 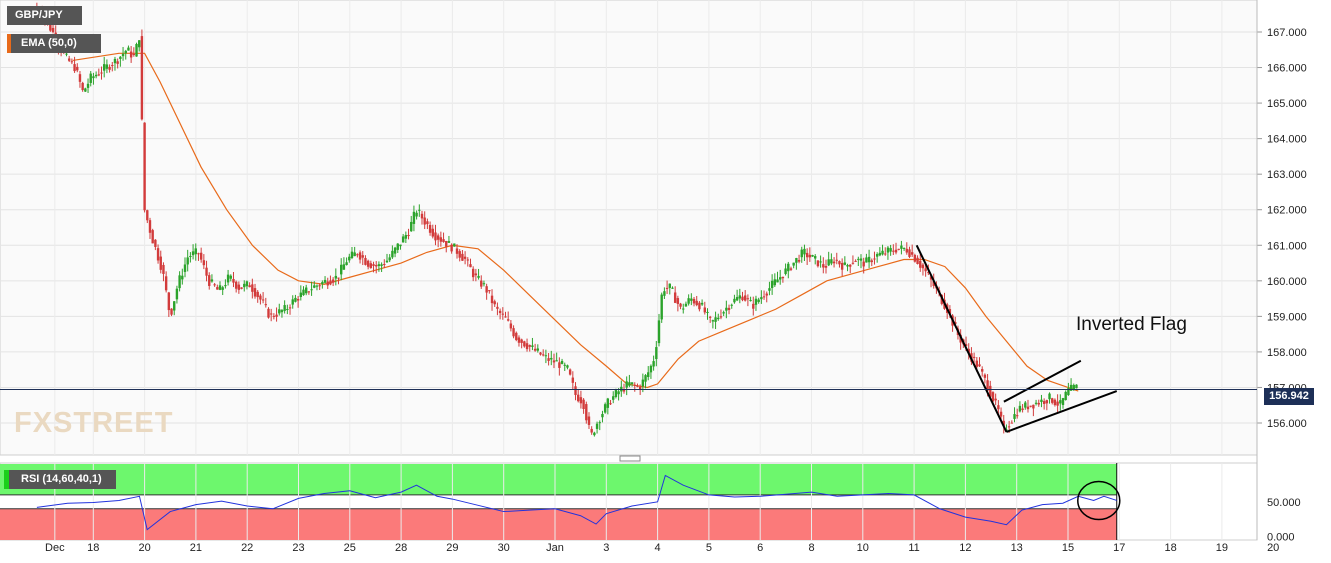 What do you see at coordinates (1287, 424) in the screenshot?
I see `y-tick-label: 156.000` at bounding box center [1287, 424].